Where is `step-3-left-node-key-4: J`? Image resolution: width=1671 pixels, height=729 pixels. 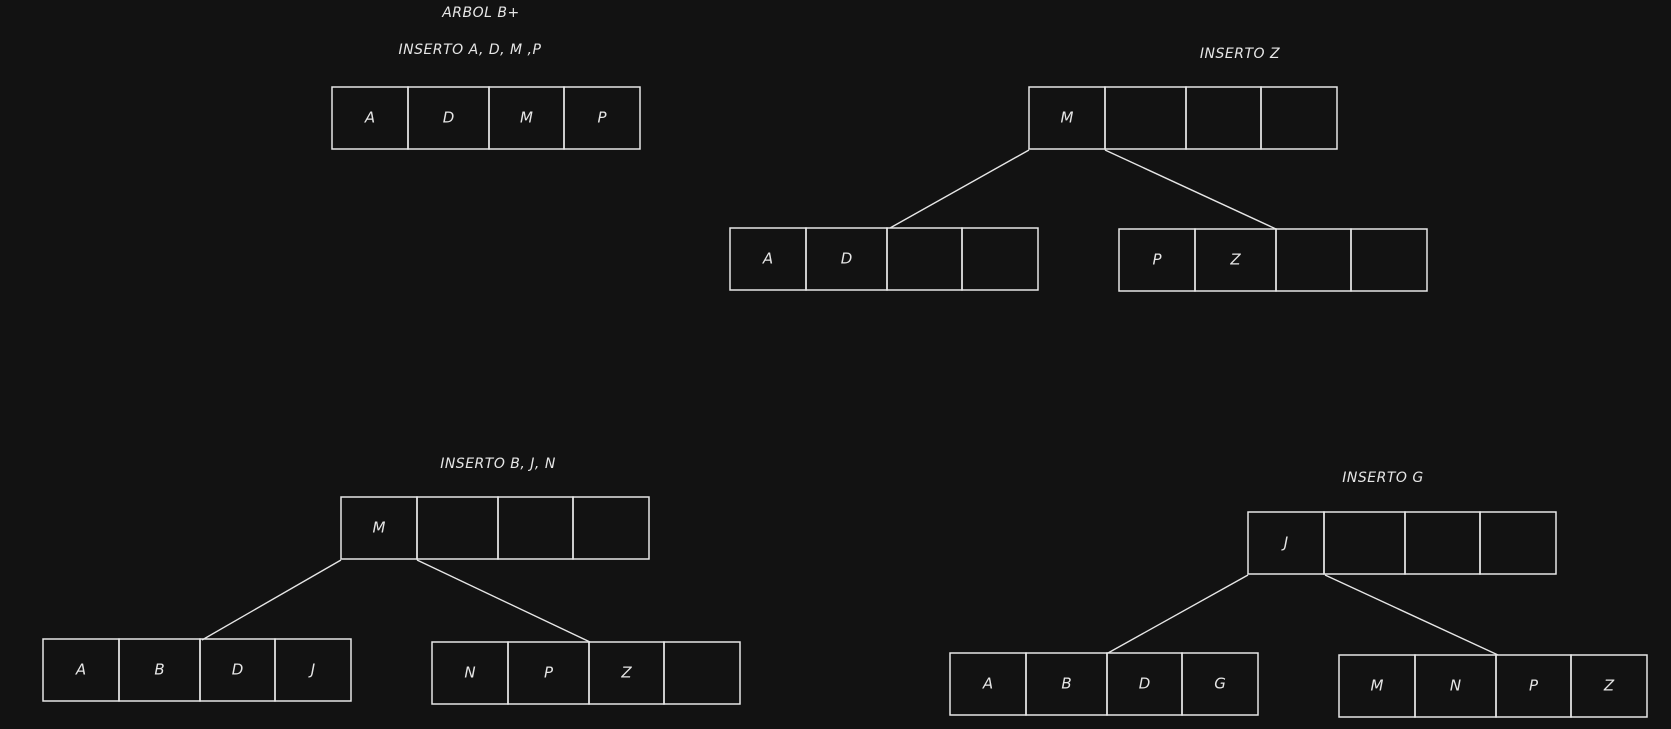 step-3-left-node-key-4: J is located at coordinates (311, 670).